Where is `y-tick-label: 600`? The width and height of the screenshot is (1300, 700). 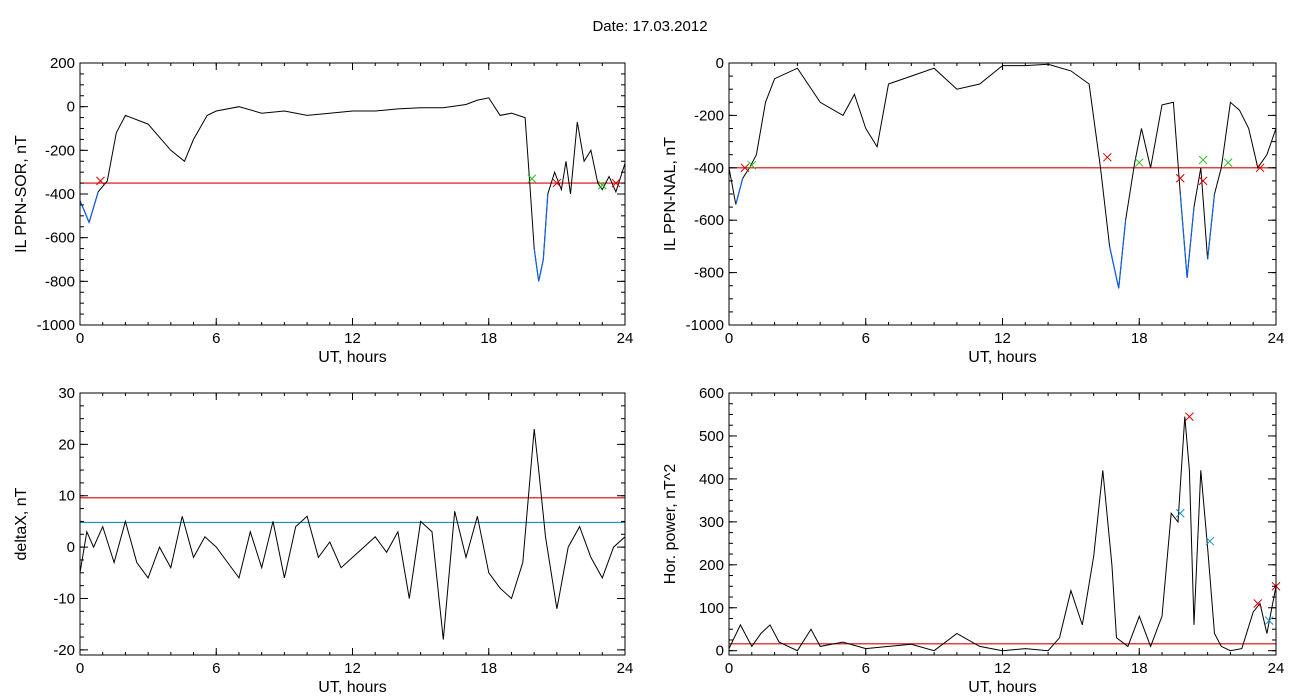 y-tick-label: 600 is located at coordinates (711, 393).